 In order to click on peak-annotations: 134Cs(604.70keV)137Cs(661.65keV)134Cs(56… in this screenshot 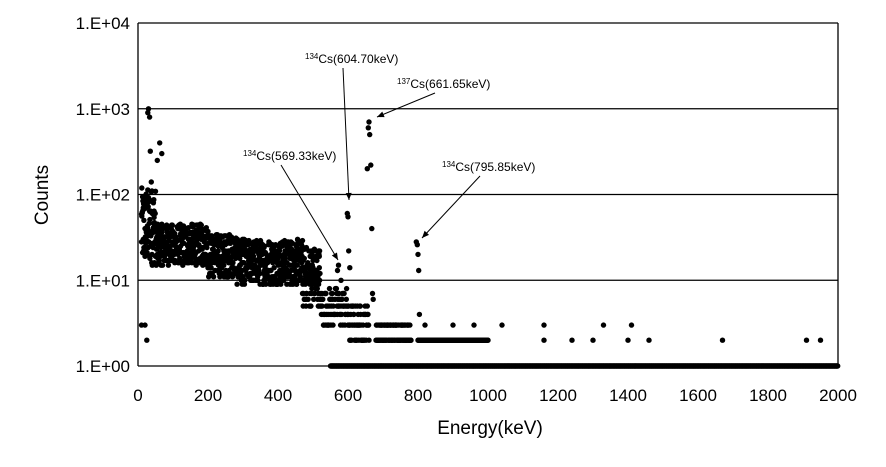, I will do `click(389, 156)`.